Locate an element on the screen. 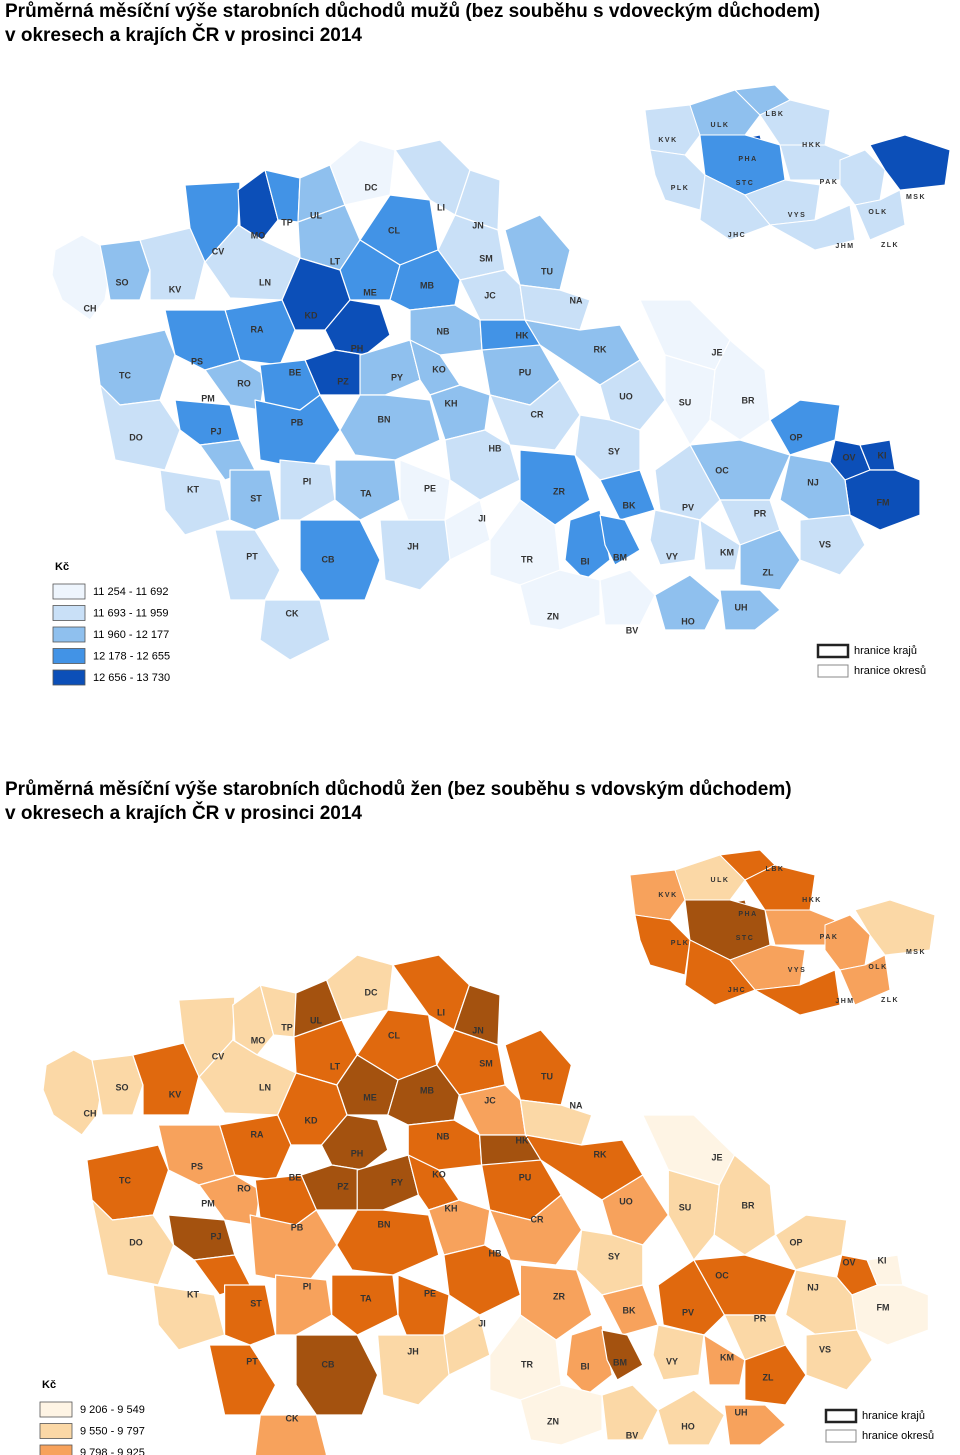  men-legend-label-5: 12 656 - 13 730 is located at coordinates (131, 678).